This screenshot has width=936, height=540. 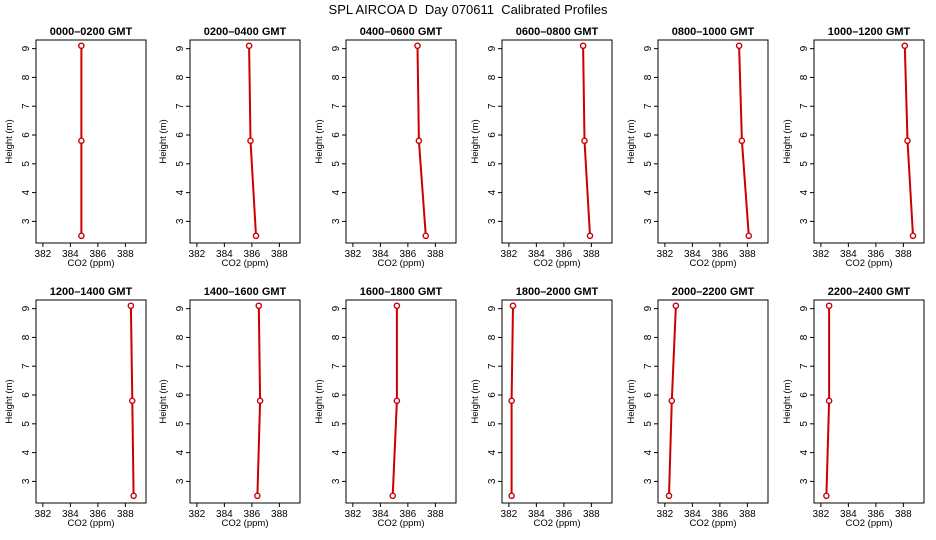 What do you see at coordinates (713, 32) in the screenshot?
I see `panel-title: 0800–1000 GMT` at bounding box center [713, 32].